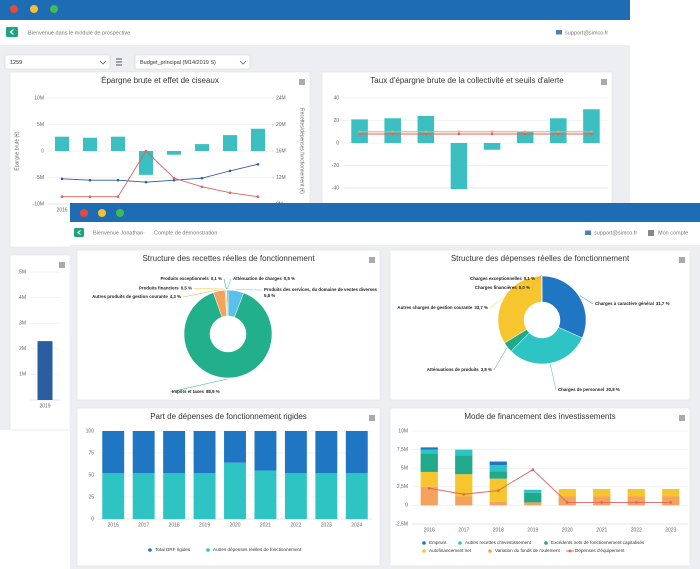 The width and height of the screenshot is (700, 569). Describe the element at coordinates (91, 453) in the screenshot. I see `y-tick-label: 75` at that location.